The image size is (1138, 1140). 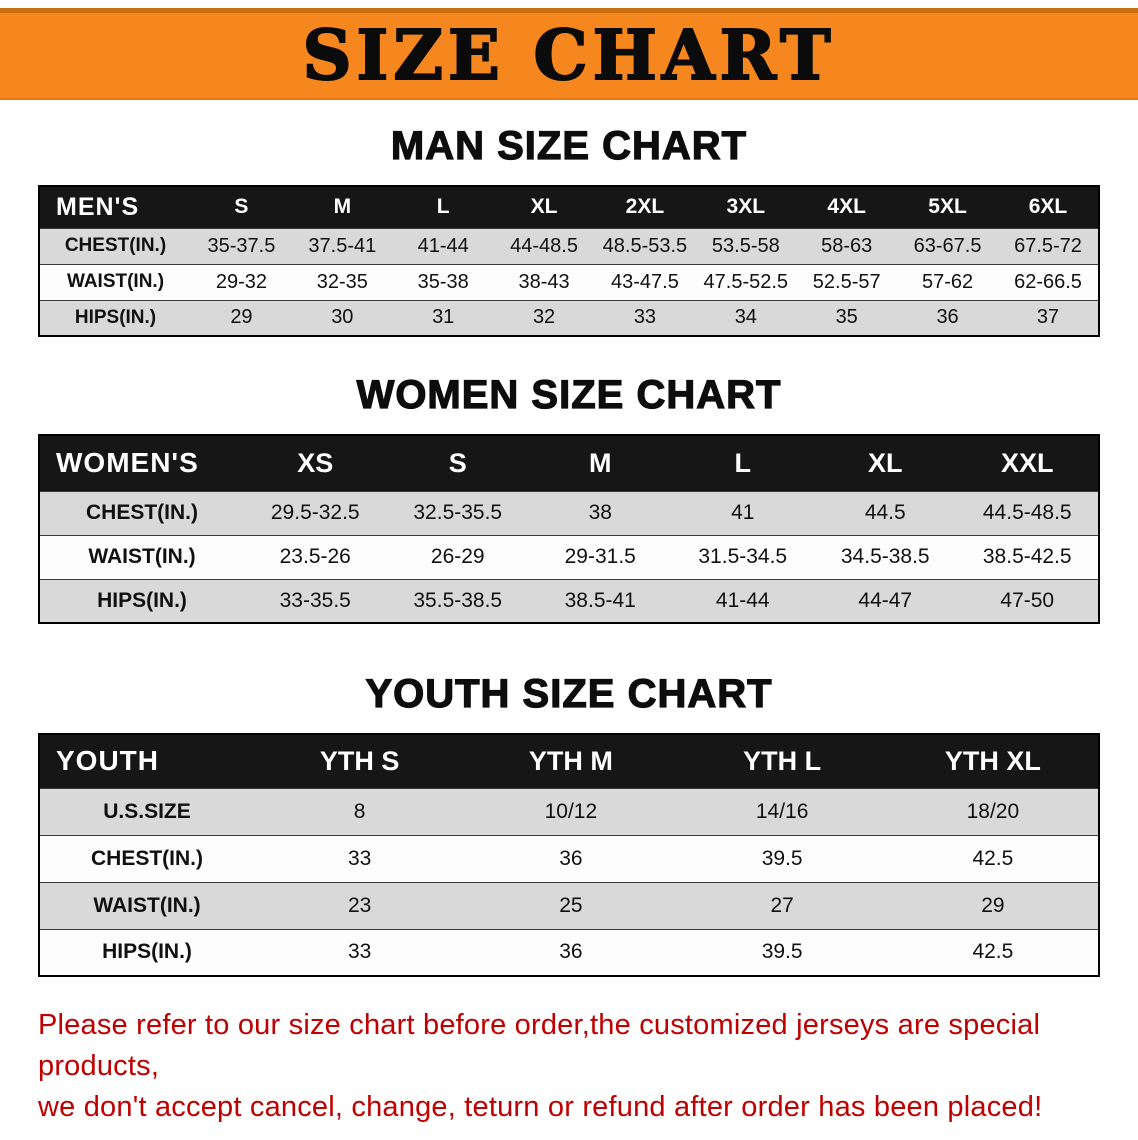 What do you see at coordinates (443, 281) in the screenshot?
I see `size-value: 35-38` at bounding box center [443, 281].